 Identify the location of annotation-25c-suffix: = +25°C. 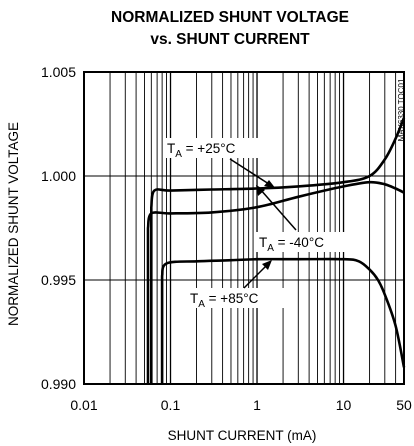
(209, 148).